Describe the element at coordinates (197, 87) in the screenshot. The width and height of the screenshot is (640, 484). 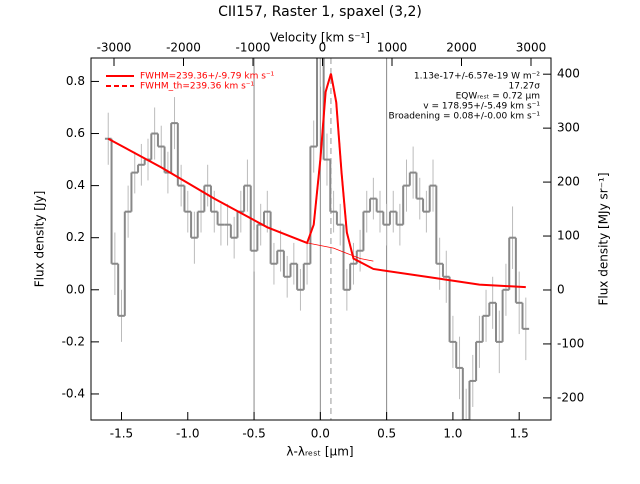
I see `legend-label: FWHM_th=239.36 km s⁻¹` at that location.